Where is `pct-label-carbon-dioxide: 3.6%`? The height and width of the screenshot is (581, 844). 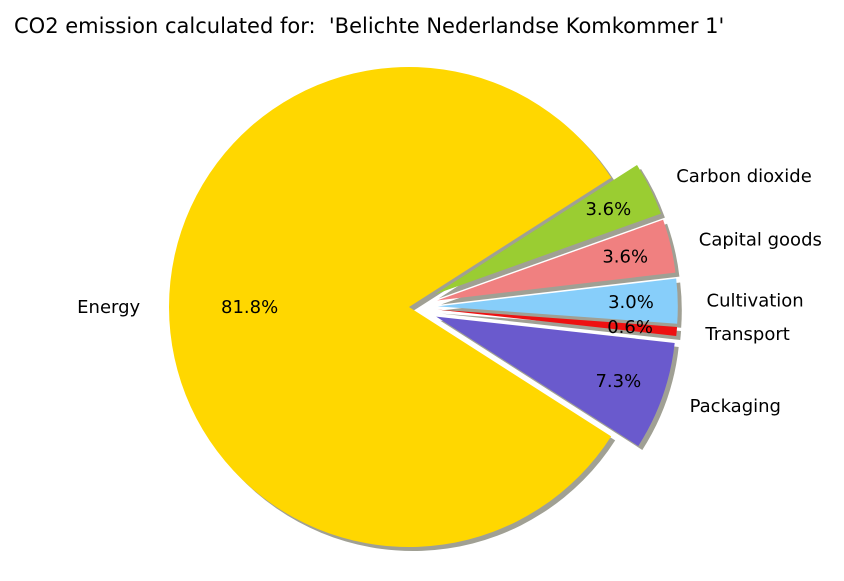
pct-label-carbon-dioxide: 3.6% is located at coordinates (608, 209).